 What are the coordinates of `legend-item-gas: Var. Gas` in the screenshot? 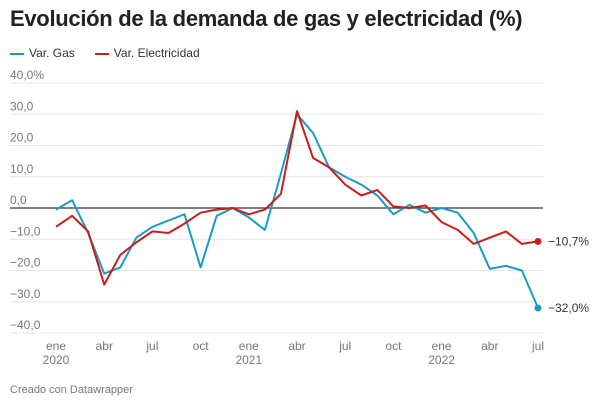 It's located at (42, 53).